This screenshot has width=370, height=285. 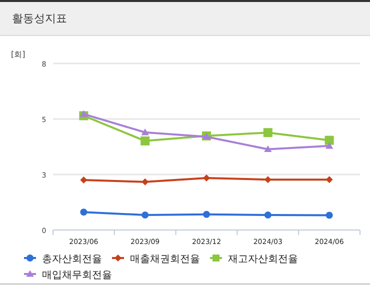 I want to click on y-axis-title: [회], so click(x=18, y=54).